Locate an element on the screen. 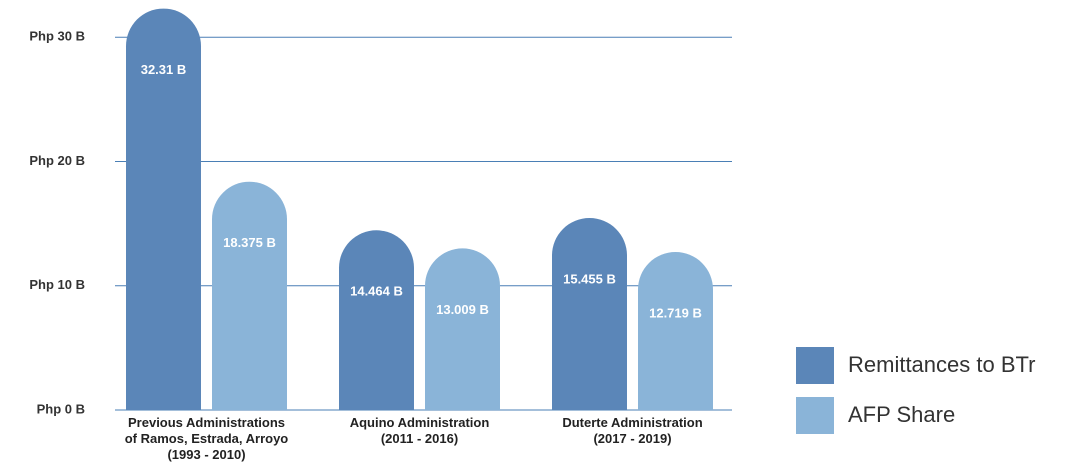 The width and height of the screenshot is (1085, 473). value-label: 32.31 B is located at coordinates (164, 69).